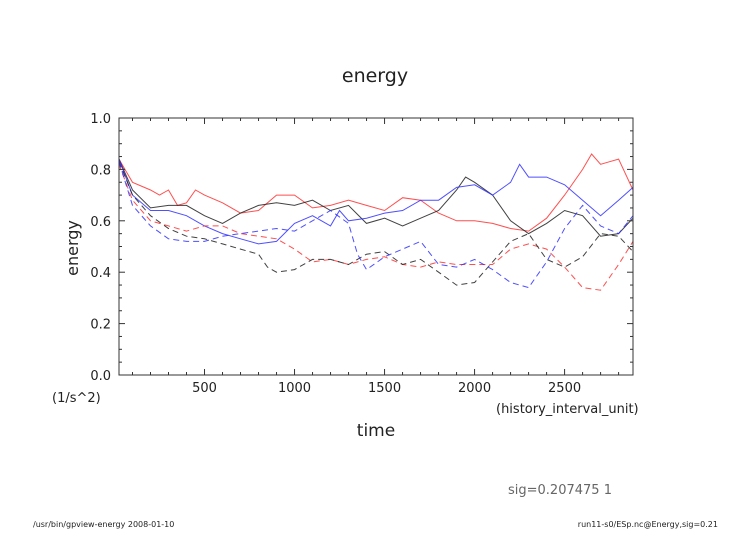  I want to click on series-line-blue-solid, so click(376, 201).